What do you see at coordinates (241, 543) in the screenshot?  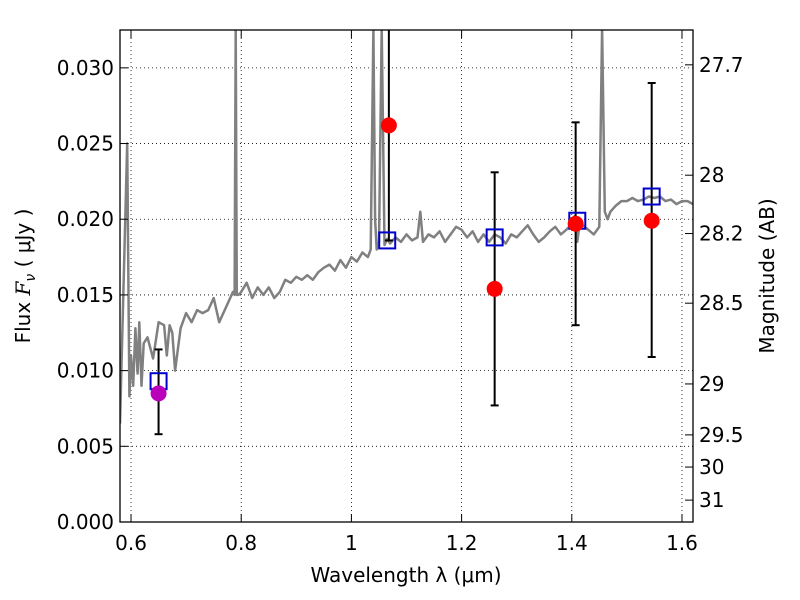 I see `x-tick-label: 0.8` at bounding box center [241, 543].